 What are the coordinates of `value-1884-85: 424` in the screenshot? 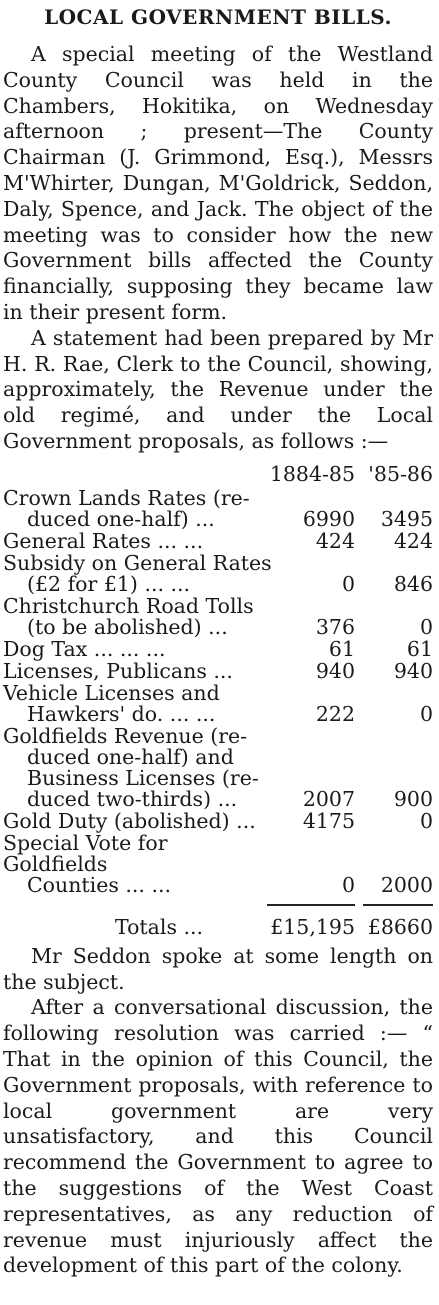 It's located at (335, 540).